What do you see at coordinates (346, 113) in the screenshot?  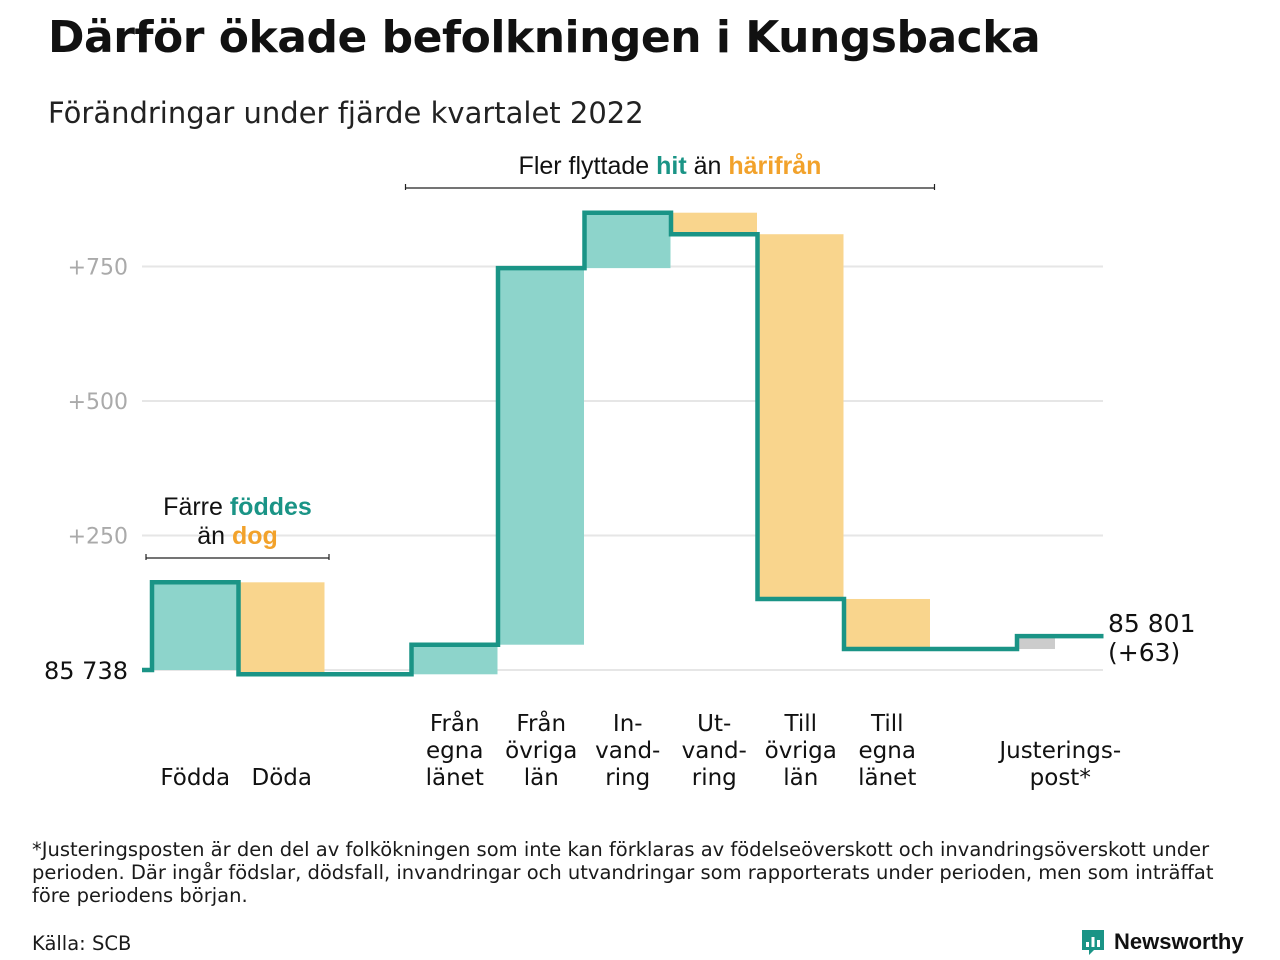 I see `chart-subtitle: Förändringar under fjärde kvartalet 2022` at bounding box center [346, 113].